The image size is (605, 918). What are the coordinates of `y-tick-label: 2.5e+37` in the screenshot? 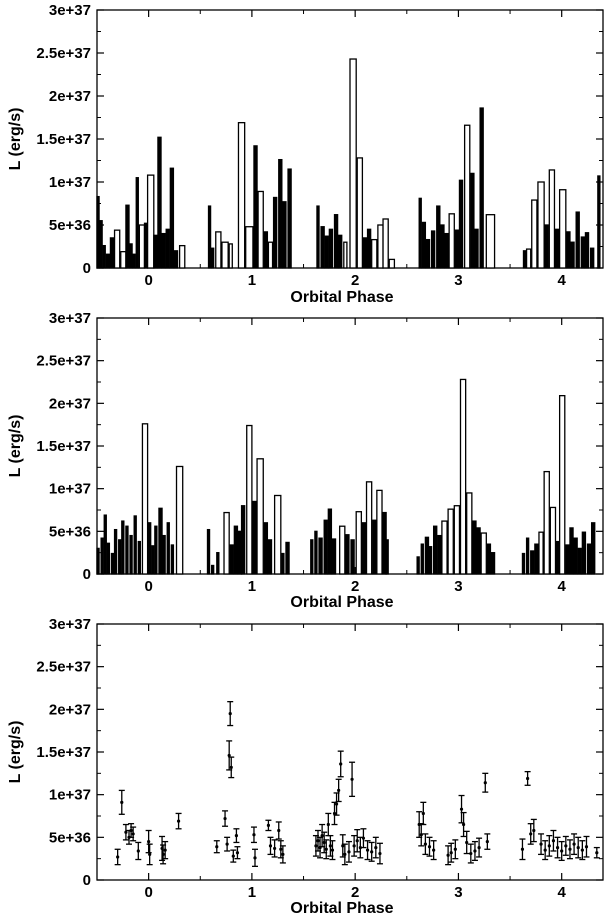 It's located at (63, 53).